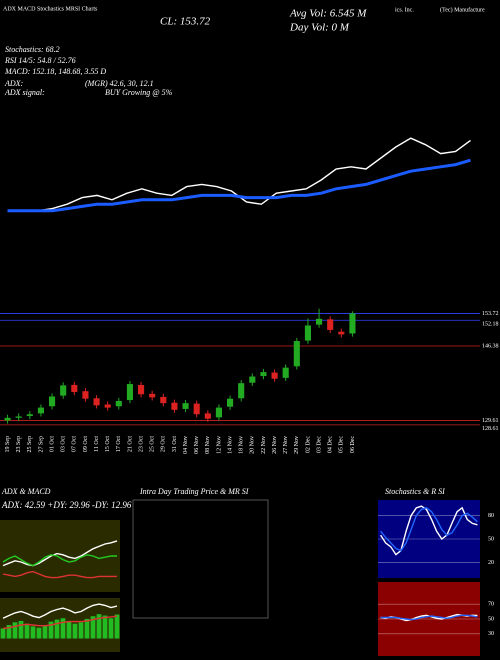 The image size is (500, 660). What do you see at coordinates (153, 444) in the screenshot?
I see `x-tick-label: 25 Oct` at bounding box center [153, 444].